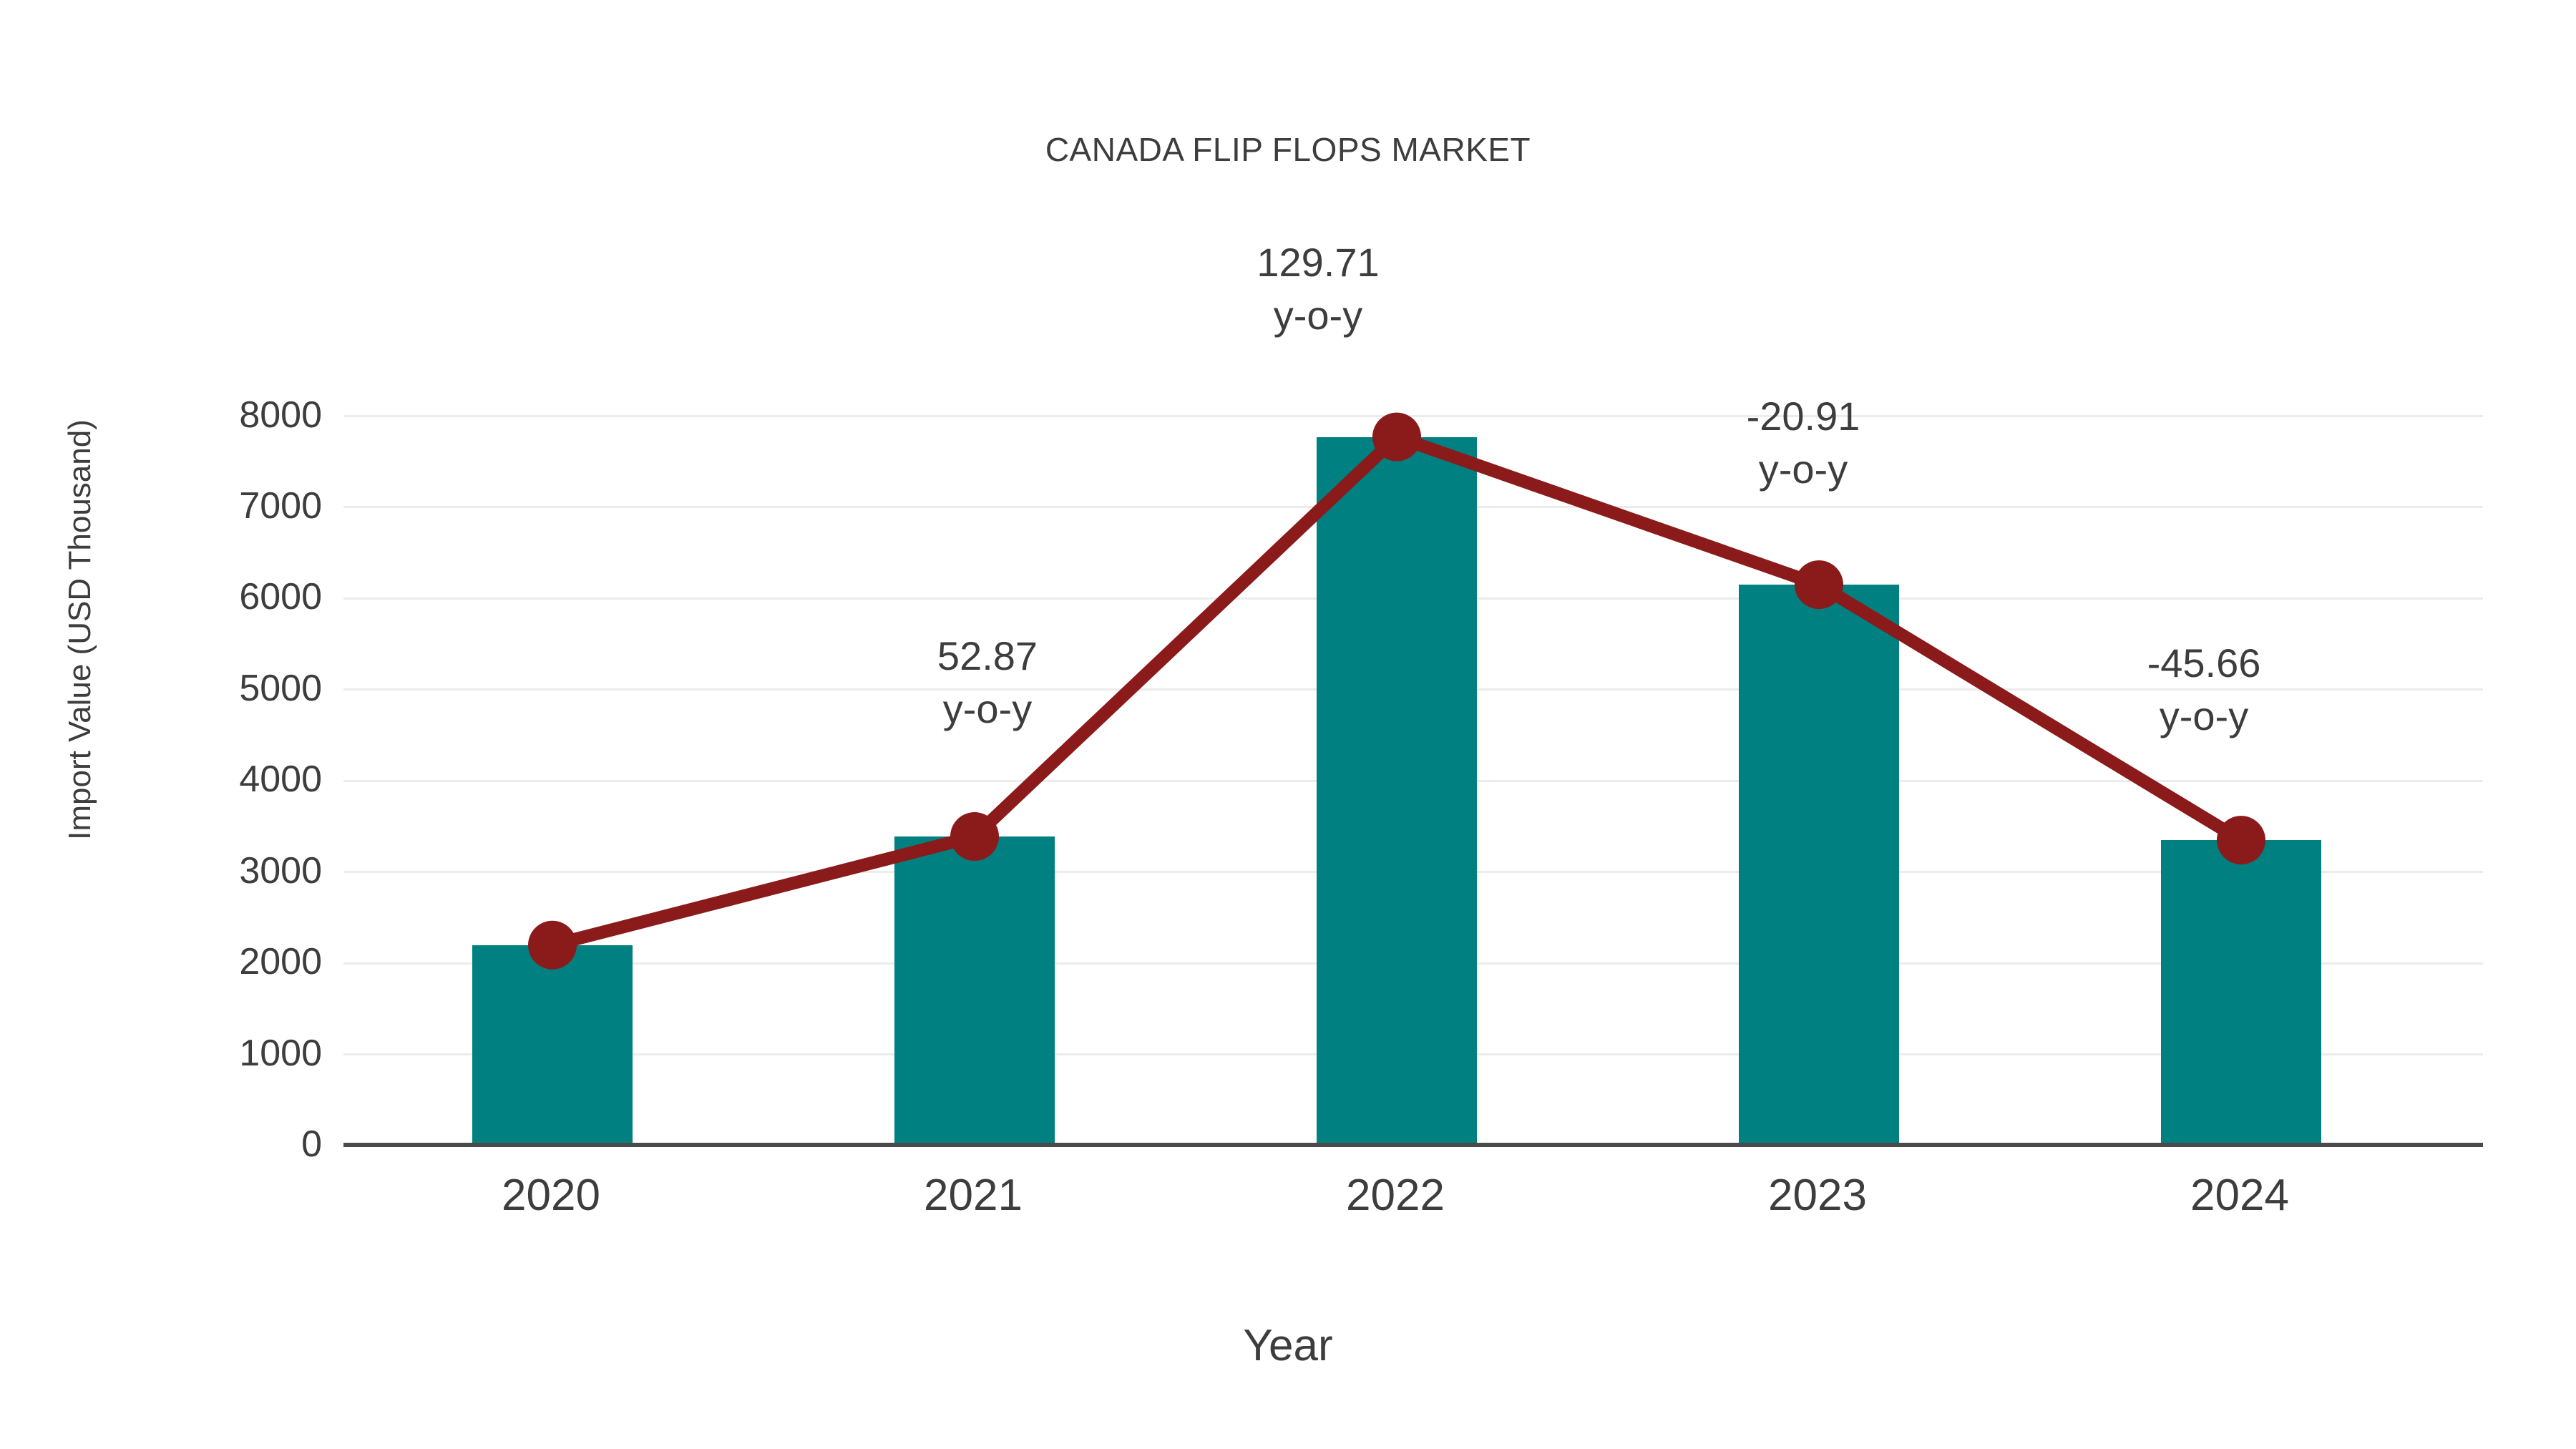  I want to click on annotation-2024: -45.66 y-o-y, so click(2204, 690).